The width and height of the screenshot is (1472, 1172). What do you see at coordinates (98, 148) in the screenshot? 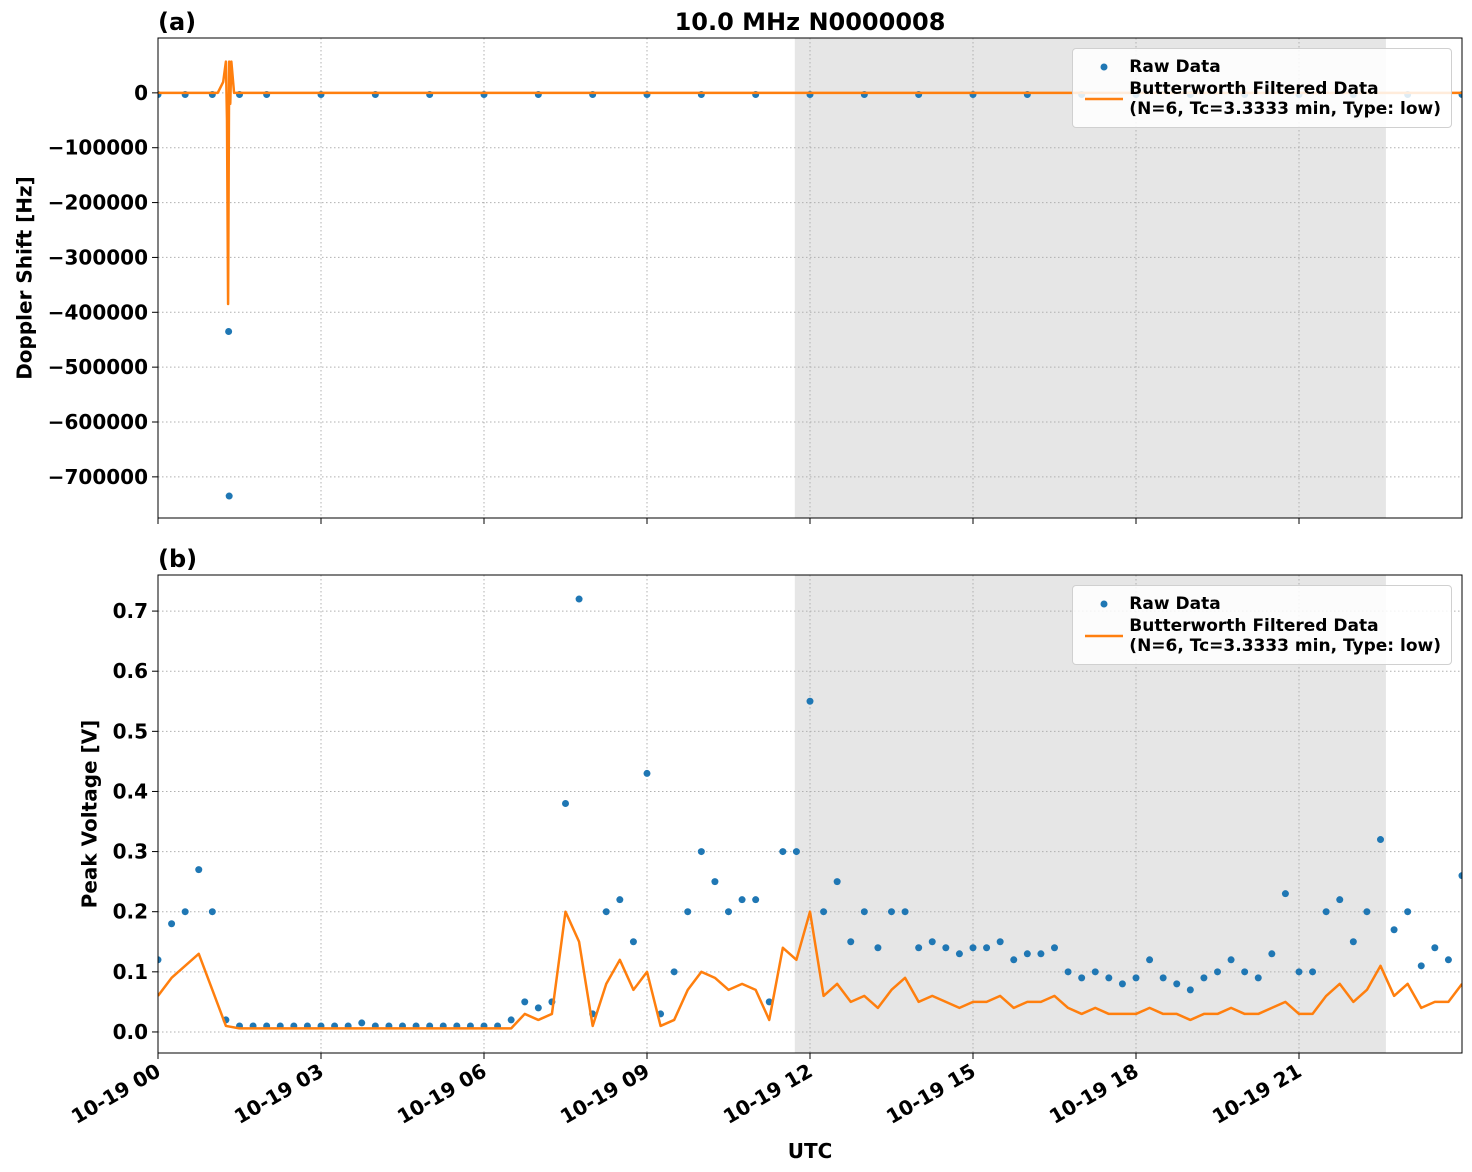
I see `y-tick-label: −100000` at bounding box center [98, 148].